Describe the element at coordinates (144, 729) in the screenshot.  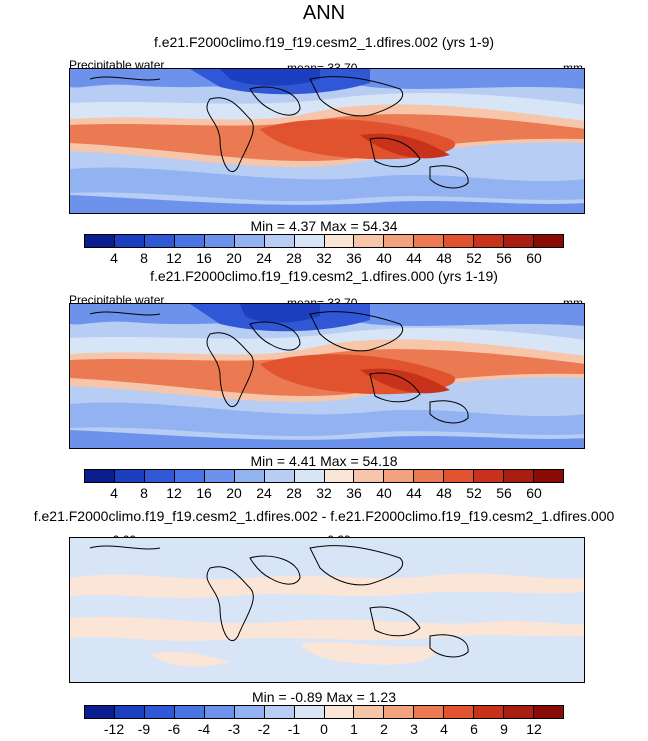
I see `colorbar-tick-label: -9` at that location.